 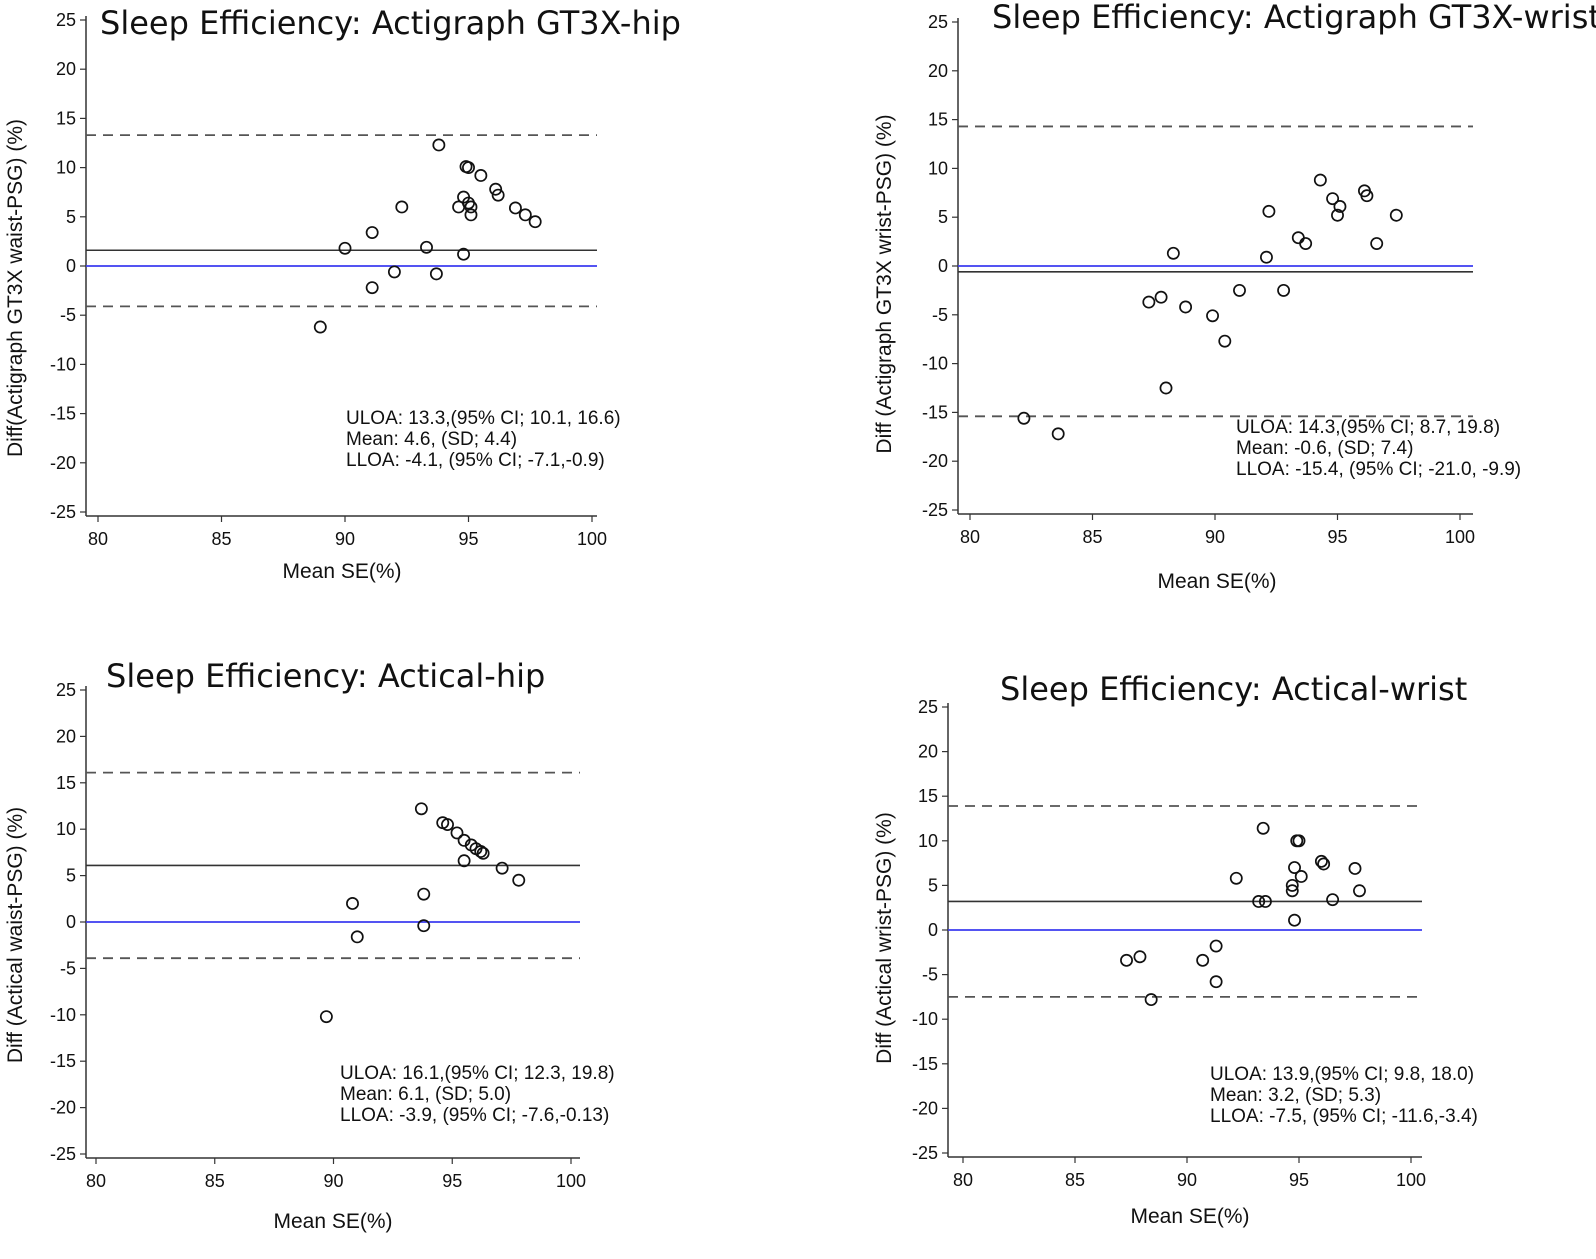 I want to click on stats-annotation: ULOA: 13.3,(95% CI; 10.1, 16.6), so click(x=483, y=418).